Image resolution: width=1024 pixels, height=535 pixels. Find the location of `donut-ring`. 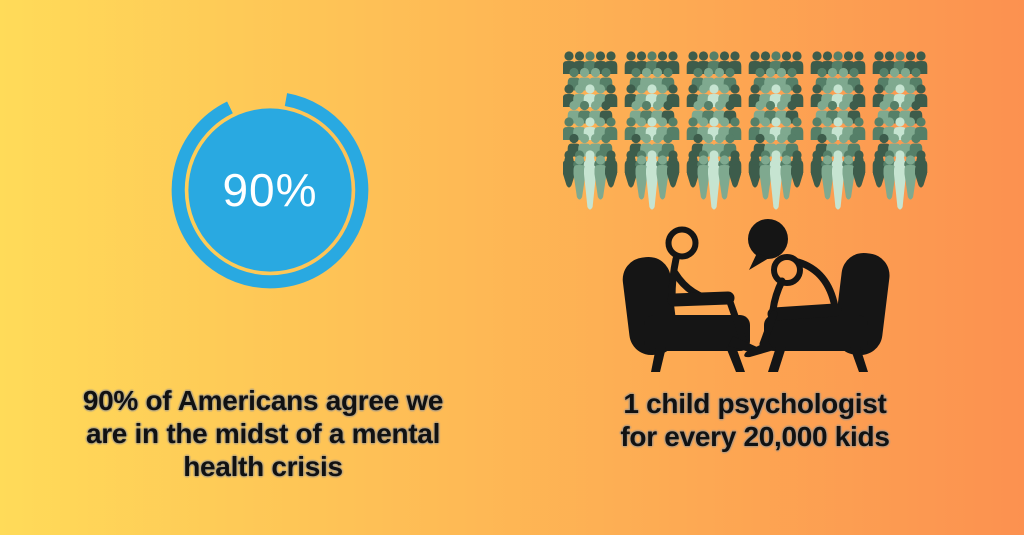

donut-ring is located at coordinates (270, 190).